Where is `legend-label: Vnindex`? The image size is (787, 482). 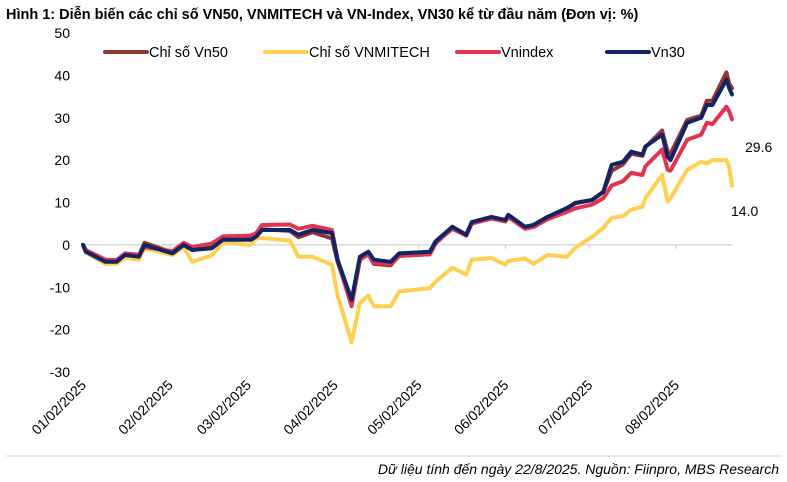 legend-label: Vnindex is located at coordinates (527, 53).